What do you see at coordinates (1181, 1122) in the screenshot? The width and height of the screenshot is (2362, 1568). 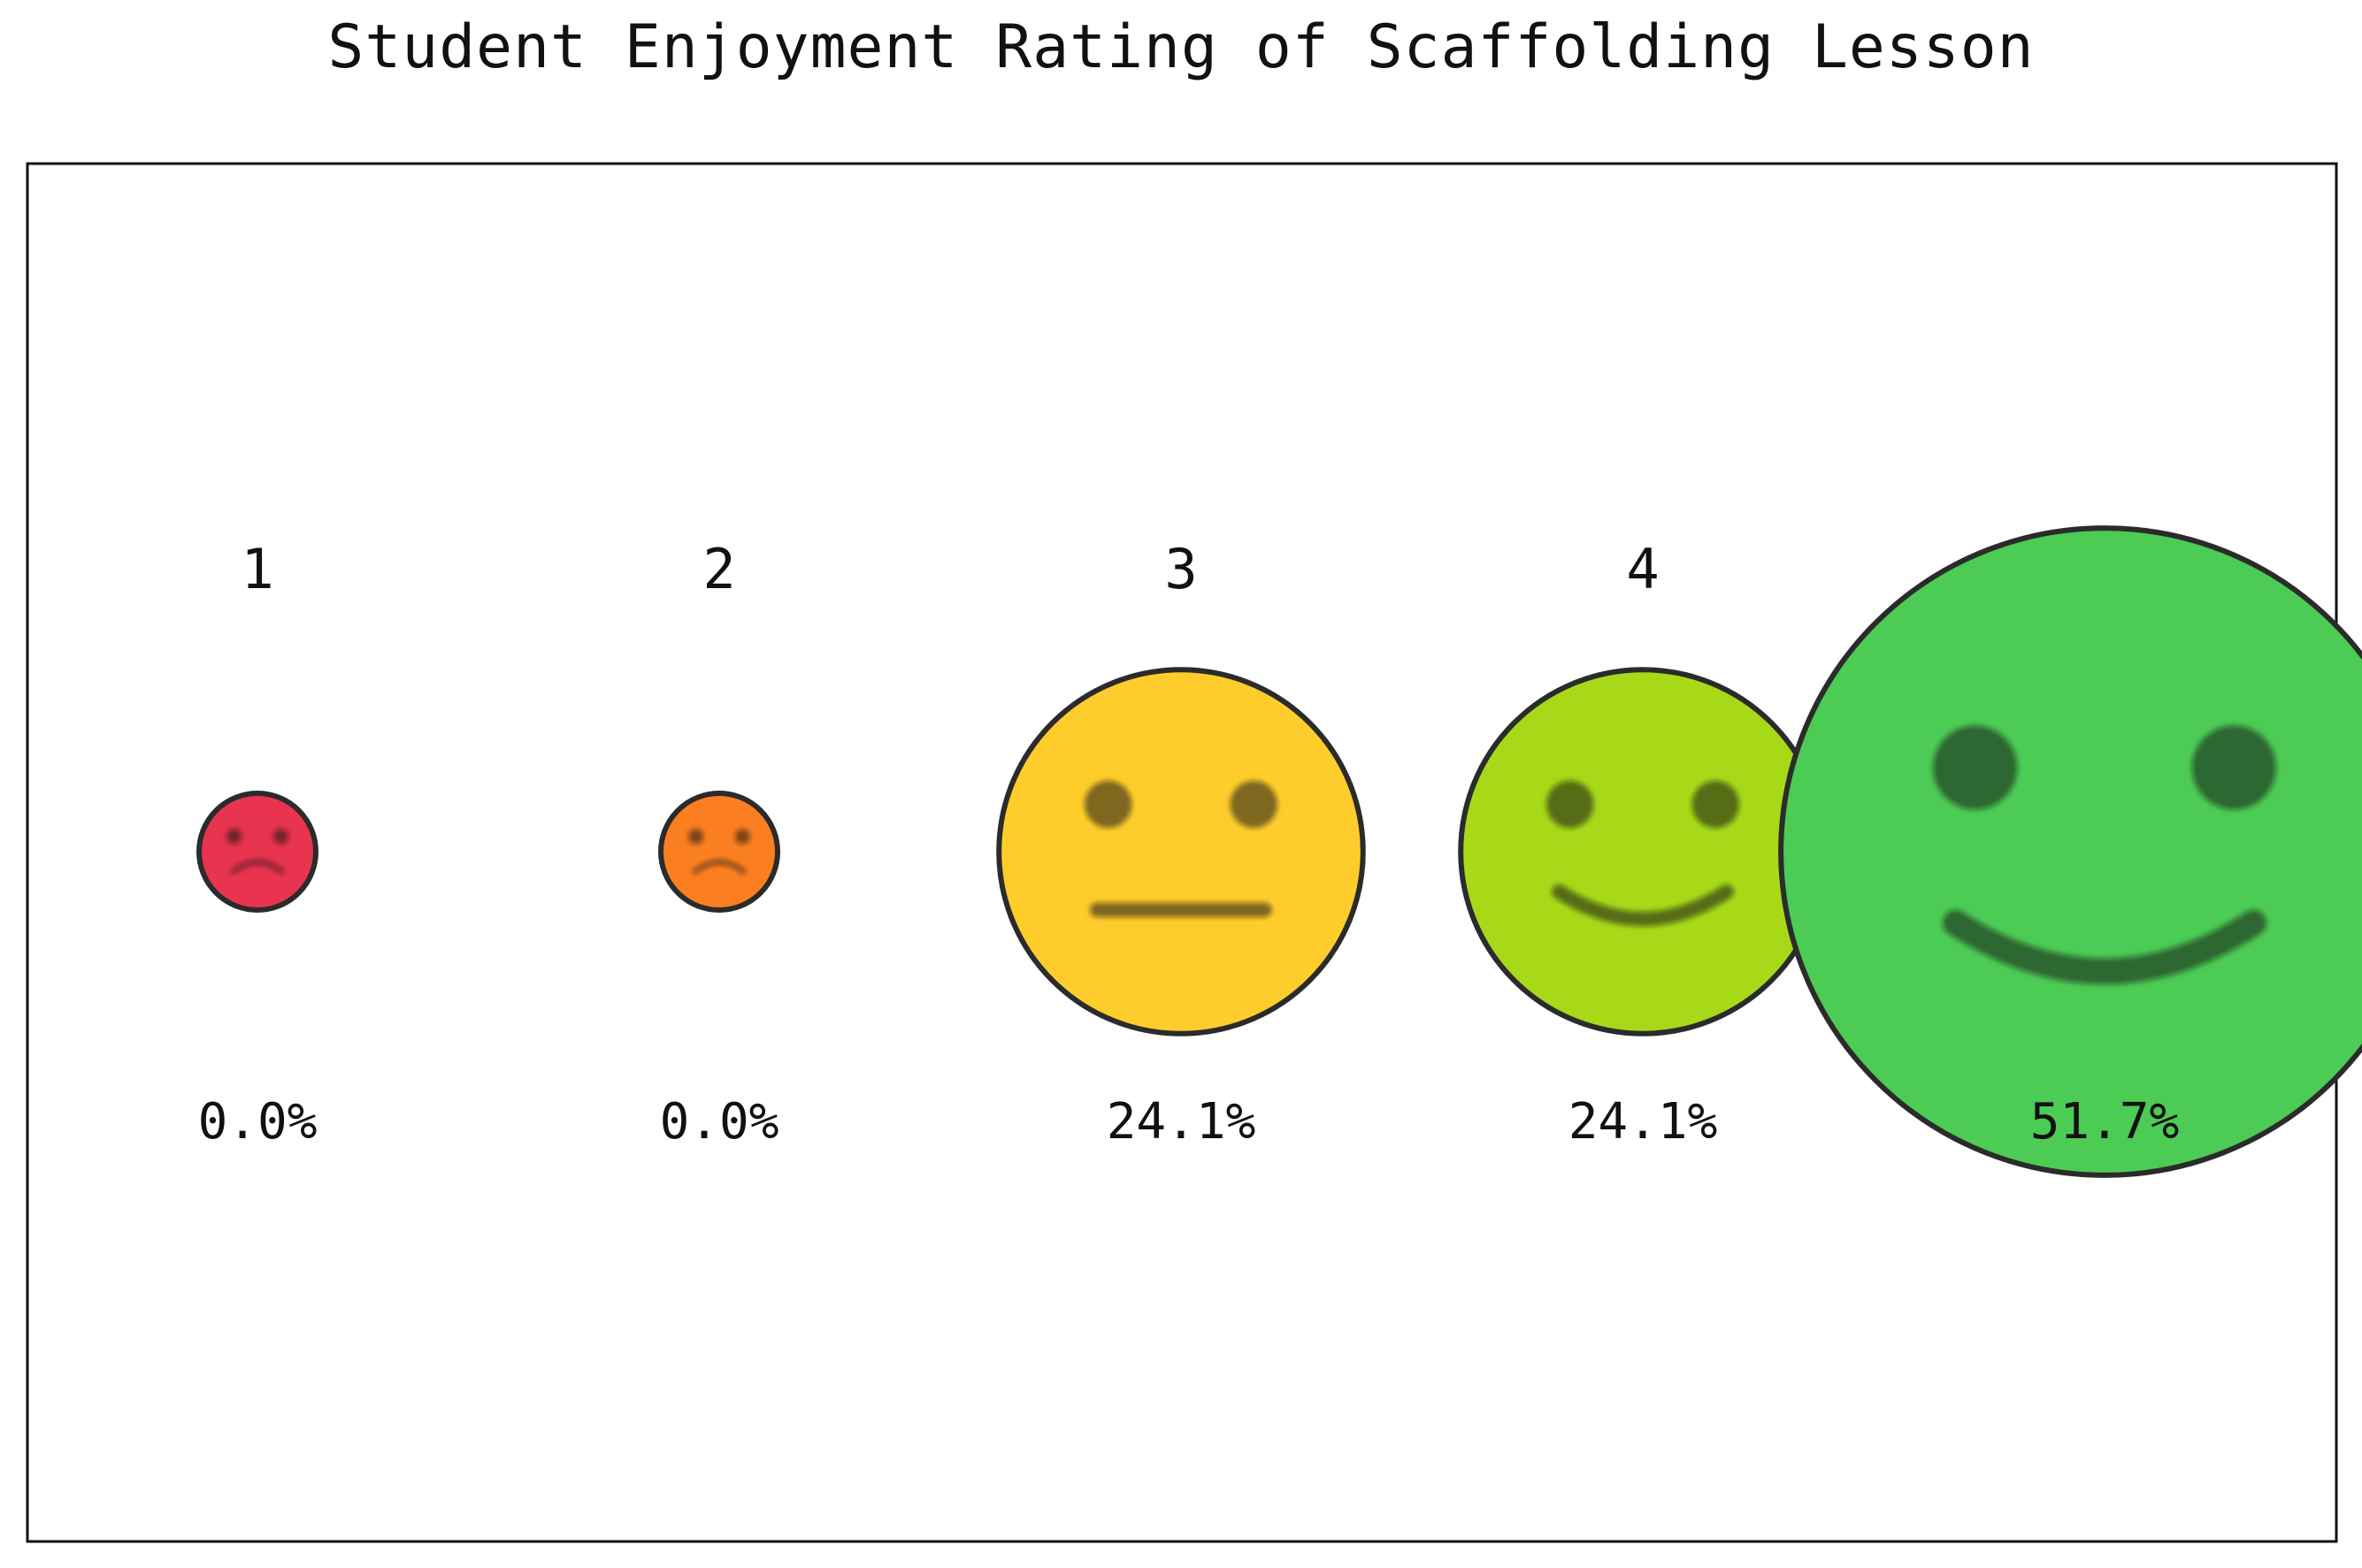 I see `value-label-3: 24.1%` at bounding box center [1181, 1122].